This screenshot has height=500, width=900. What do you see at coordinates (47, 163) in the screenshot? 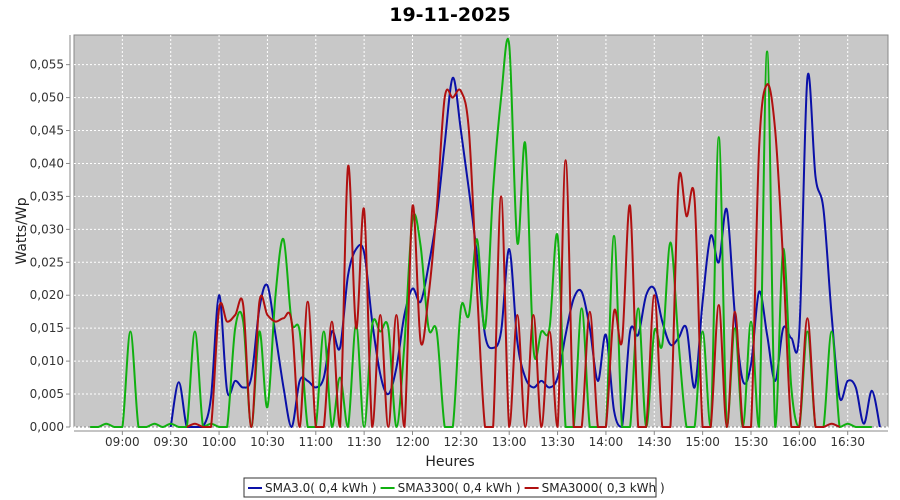
I see `y-tick-label: 0,040` at bounding box center [47, 163].